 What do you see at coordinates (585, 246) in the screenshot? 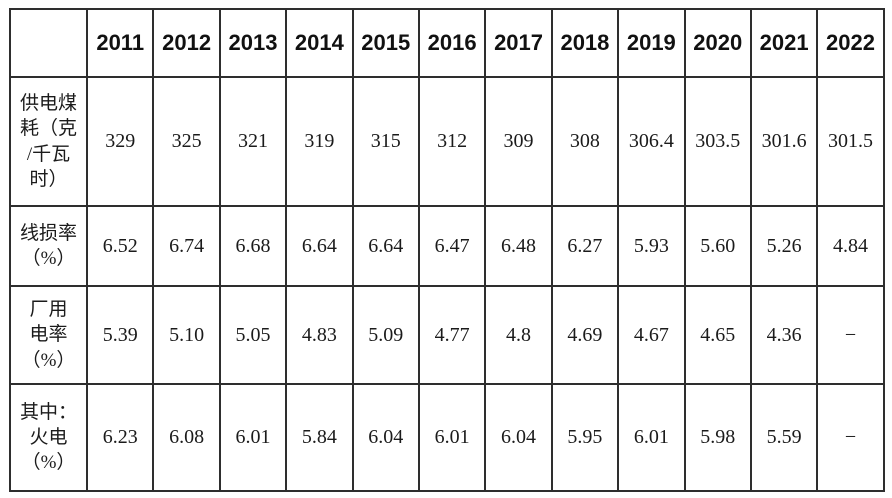
I see `table-cell: 6.27` at bounding box center [585, 246].